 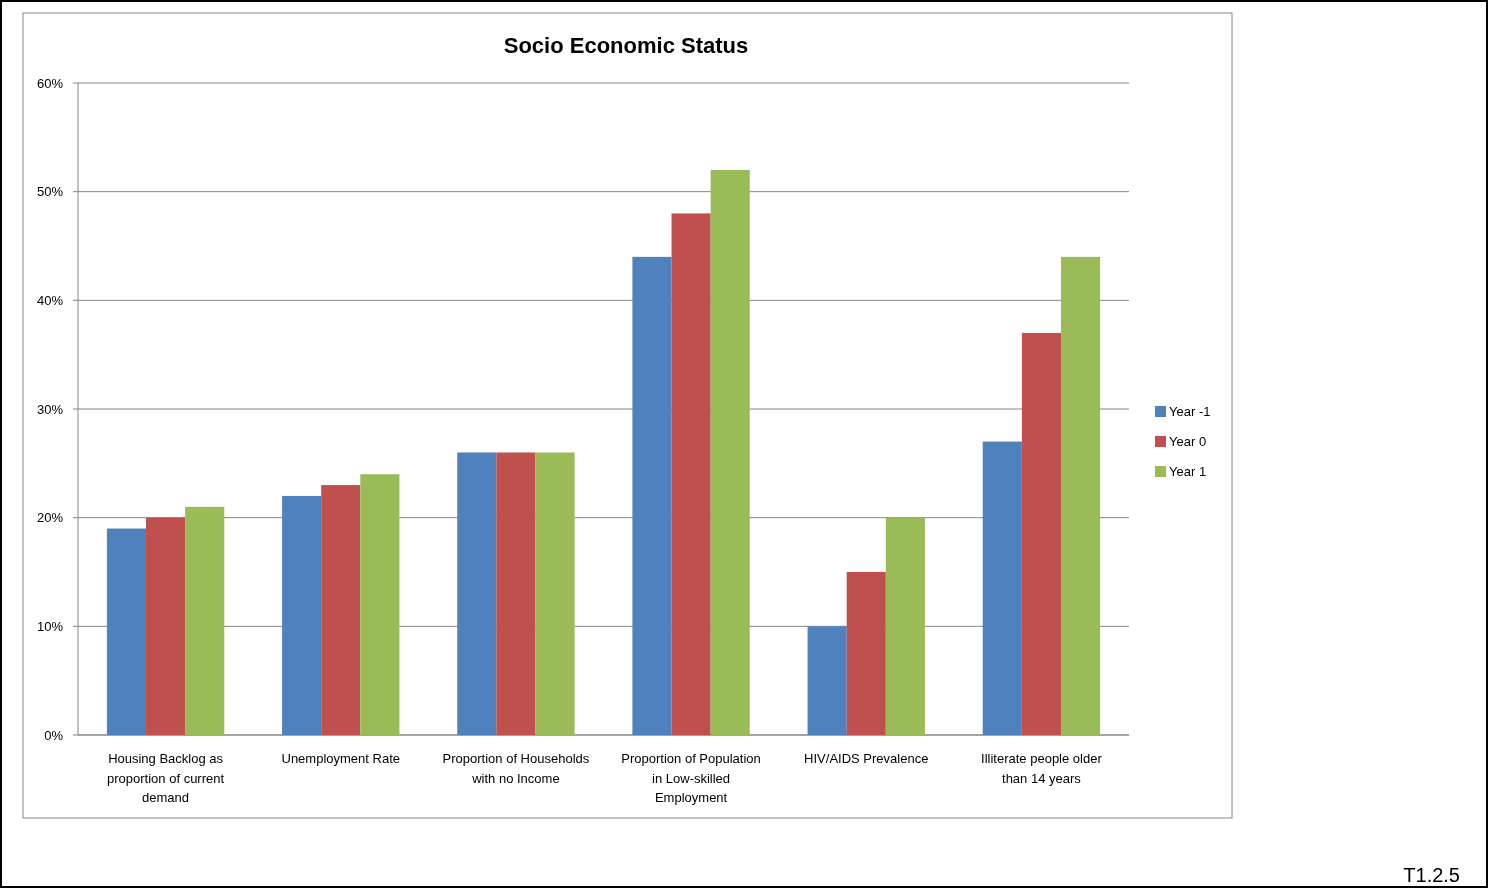 What do you see at coordinates (50, 83) in the screenshot?
I see `y-tick-label: 60%` at bounding box center [50, 83].